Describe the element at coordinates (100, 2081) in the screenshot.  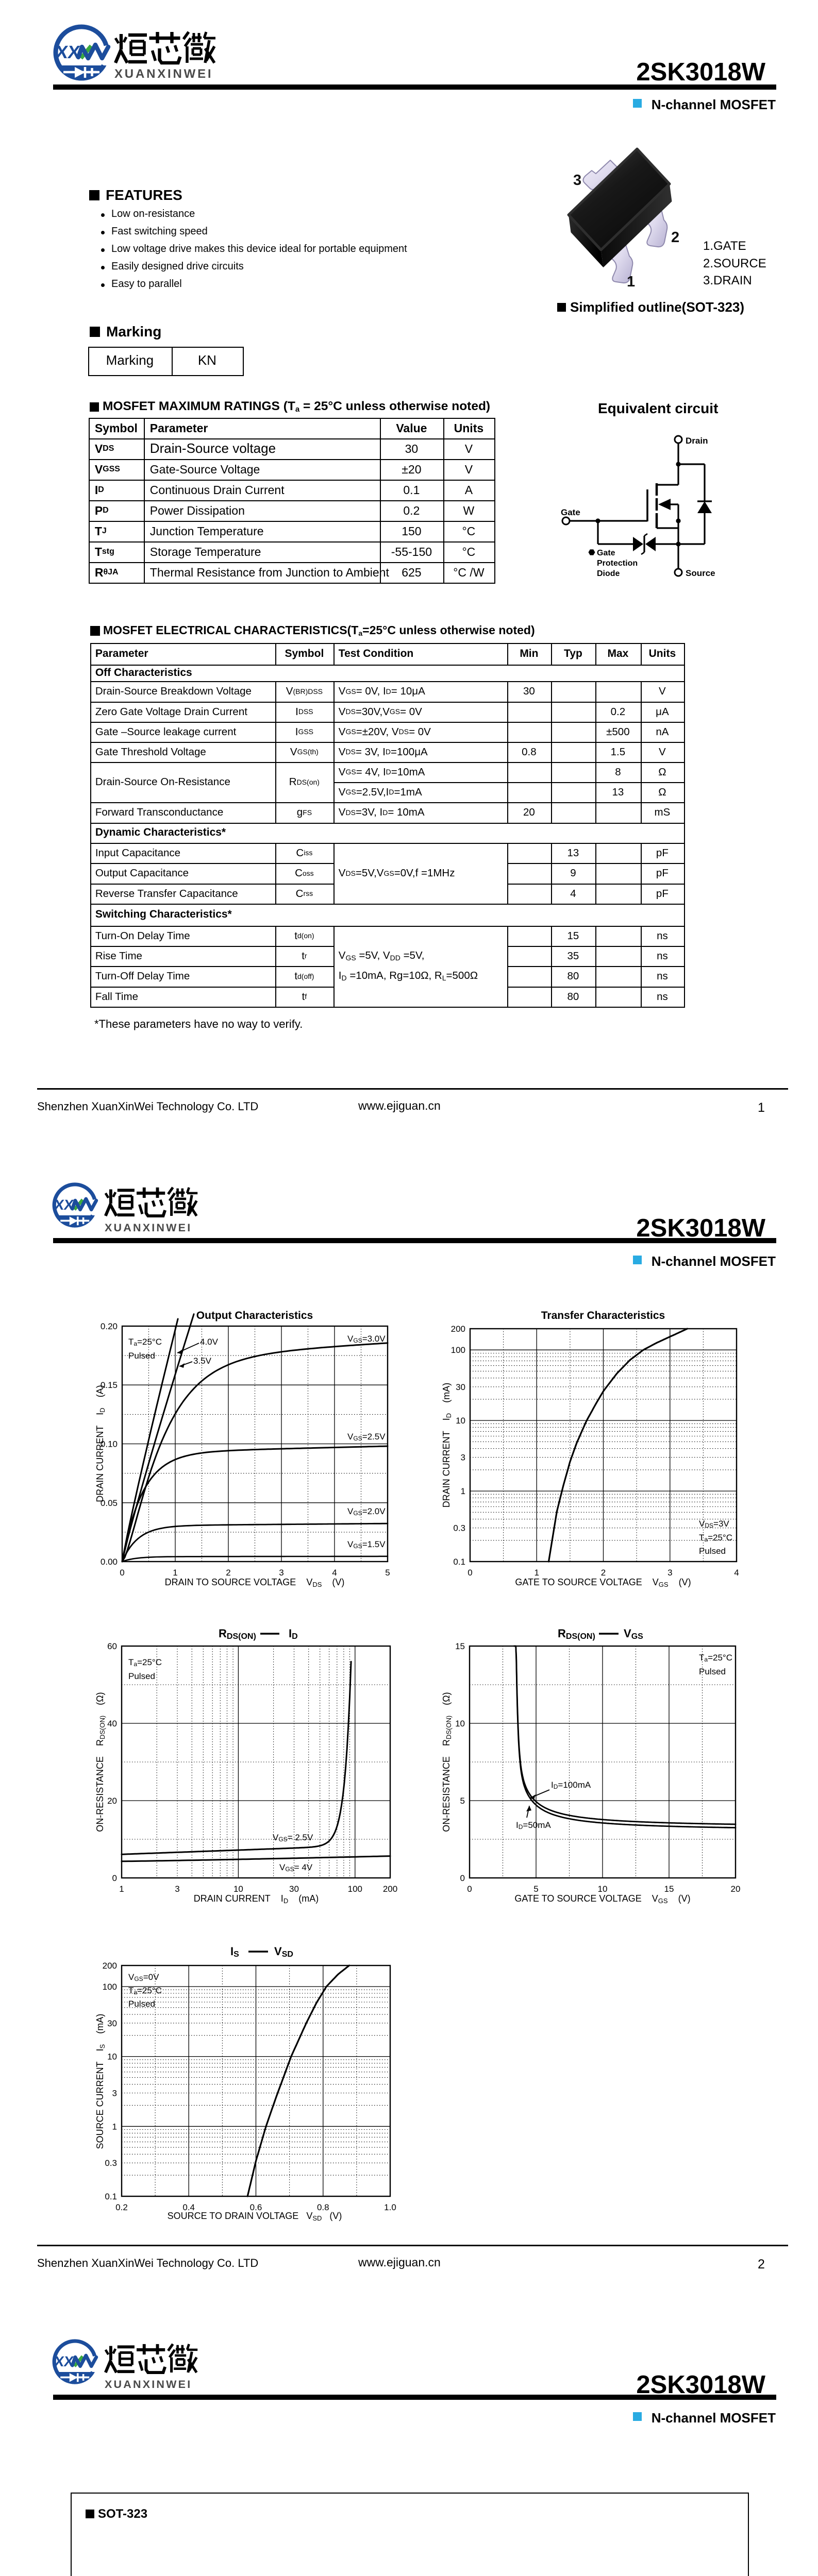
I see `svg-text: SOURCE CURRENT IS (mA)` at that location.